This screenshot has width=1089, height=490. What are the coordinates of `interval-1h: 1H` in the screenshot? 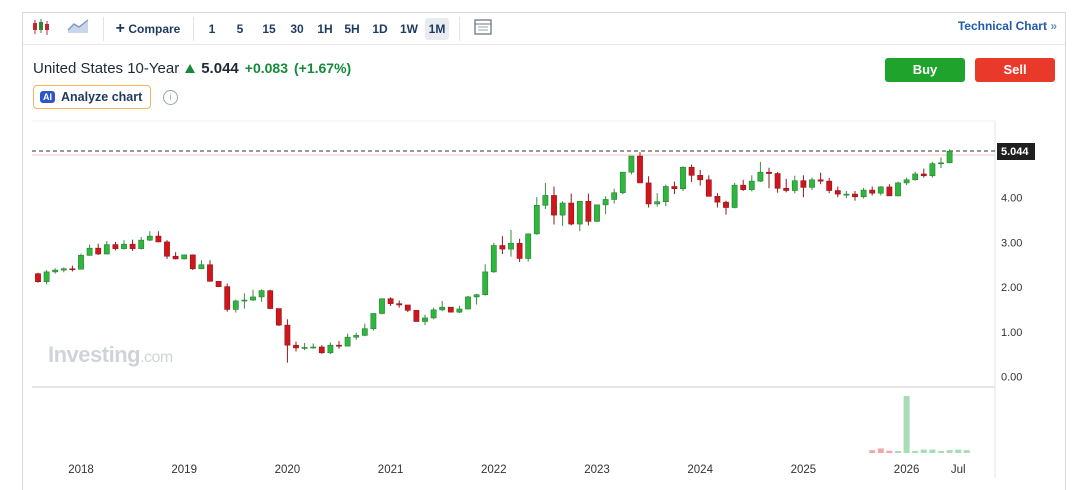 It's located at (325, 29).